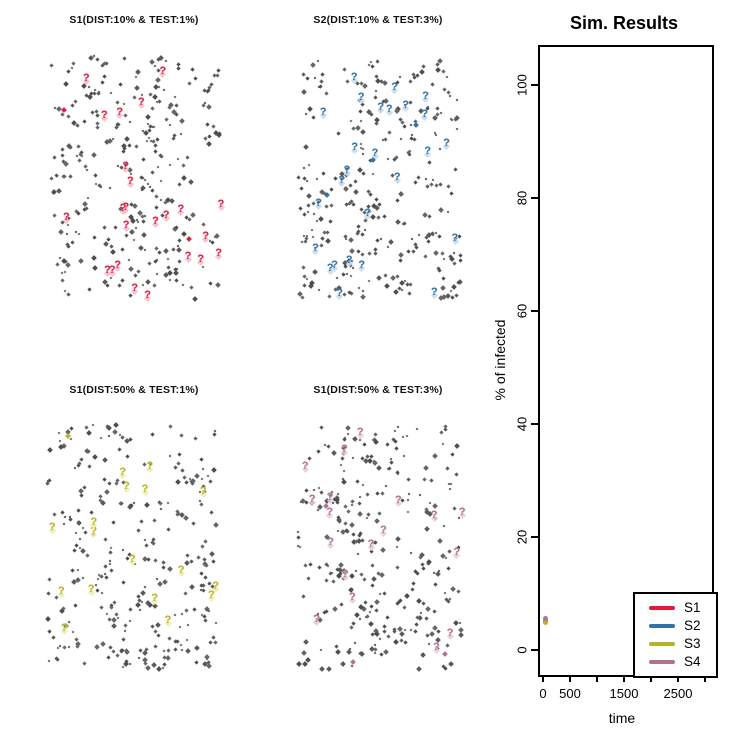  What do you see at coordinates (64, 110) in the screenshot?
I see `infected-agent-dot` at bounding box center [64, 110].